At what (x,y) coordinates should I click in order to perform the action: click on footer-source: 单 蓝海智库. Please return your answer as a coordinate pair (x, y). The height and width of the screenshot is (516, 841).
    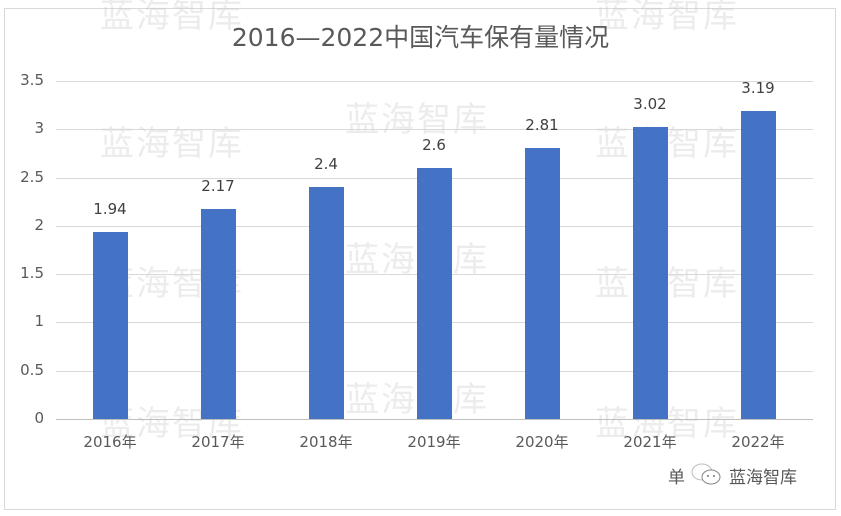
    Looking at the image, I should click on (732, 475).